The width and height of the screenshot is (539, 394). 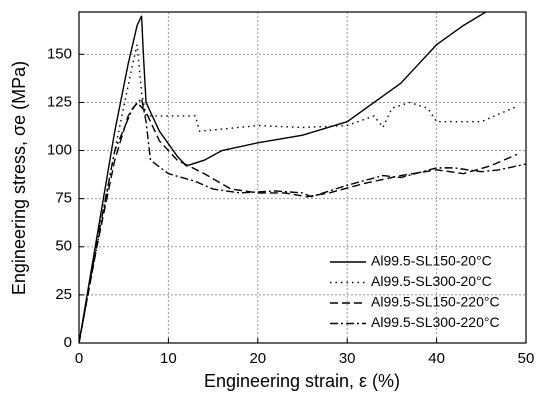 I want to click on y-tick-label: 25, so click(x=63, y=294).